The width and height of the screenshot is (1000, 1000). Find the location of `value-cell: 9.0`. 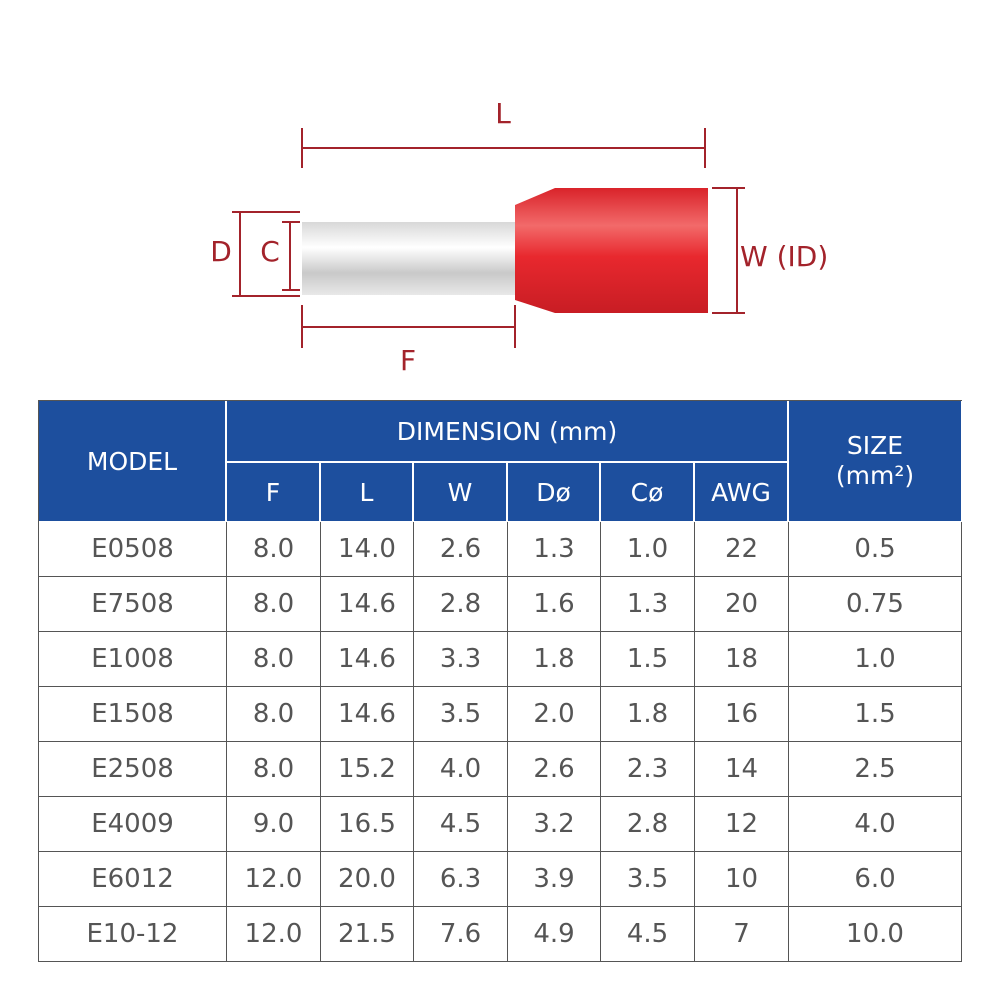

value-cell: 9.0 is located at coordinates (274, 824).